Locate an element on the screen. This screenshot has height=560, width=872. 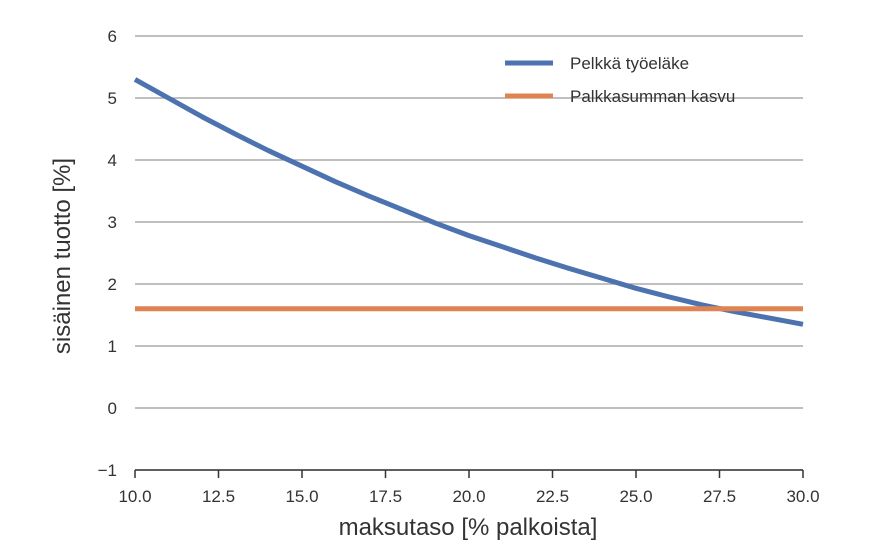
y-tick-label: 5 is located at coordinates (112, 98).